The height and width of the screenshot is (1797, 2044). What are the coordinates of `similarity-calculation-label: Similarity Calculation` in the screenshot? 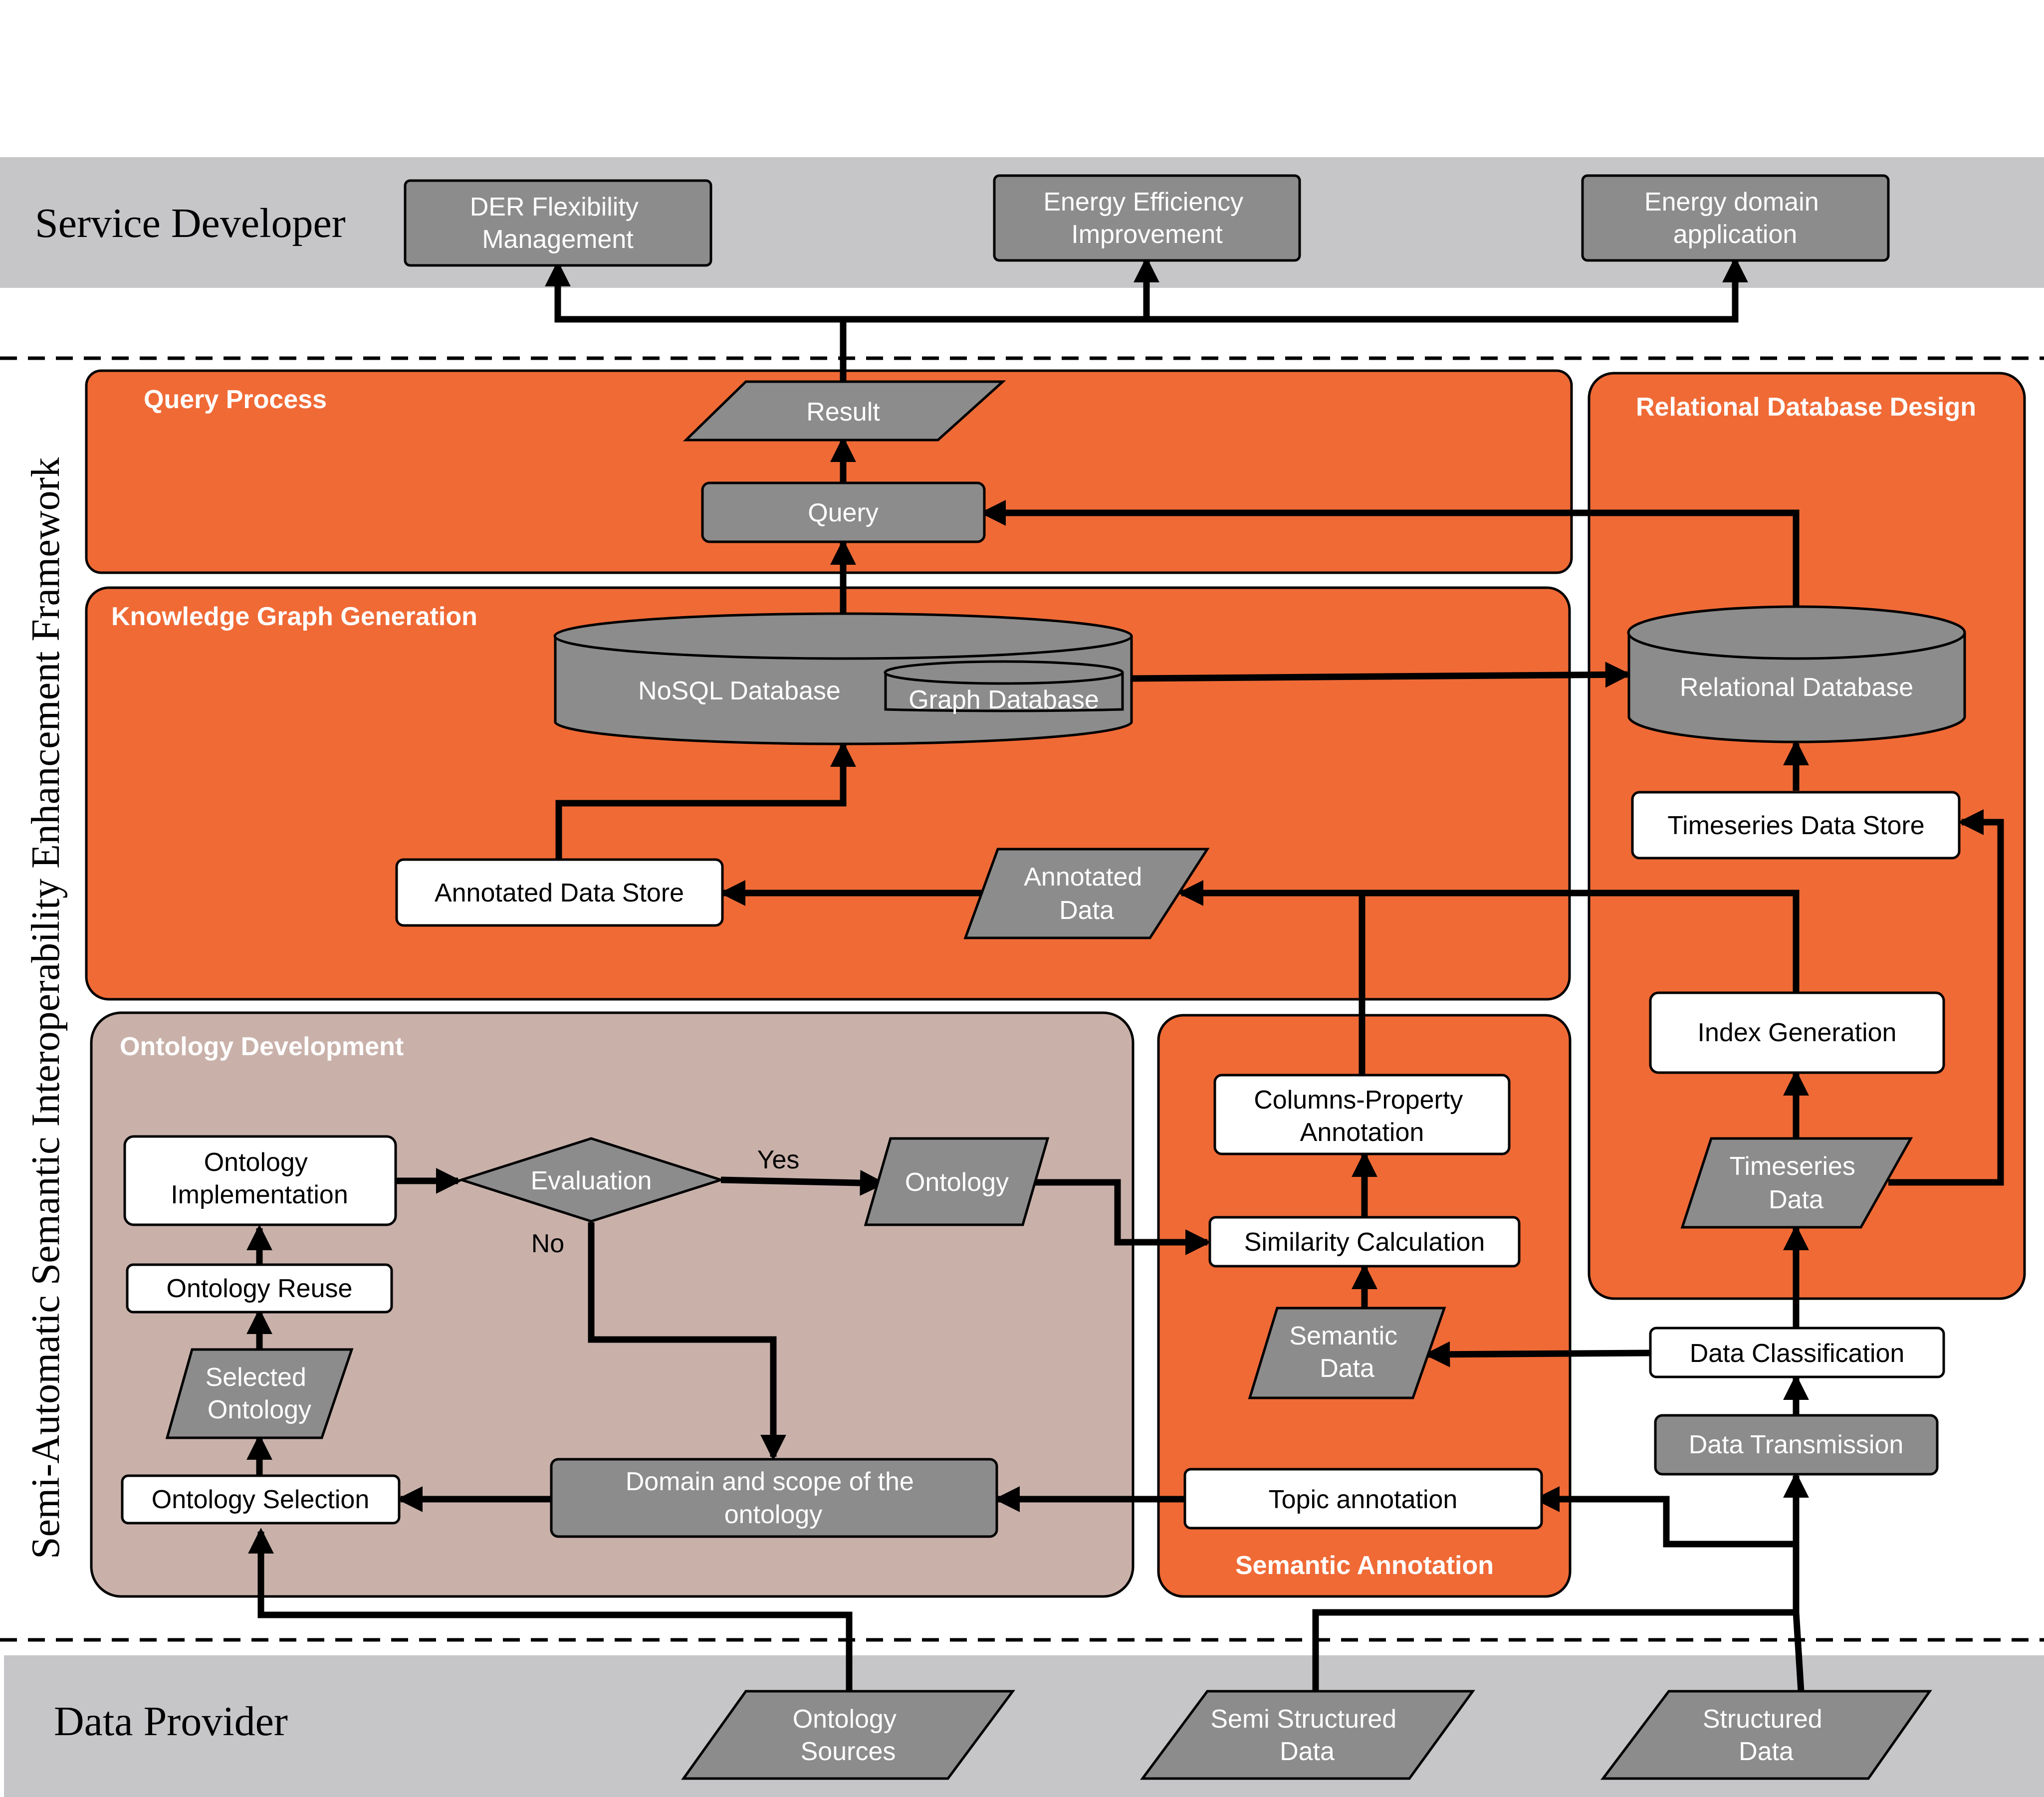 It's located at (1364, 1242).